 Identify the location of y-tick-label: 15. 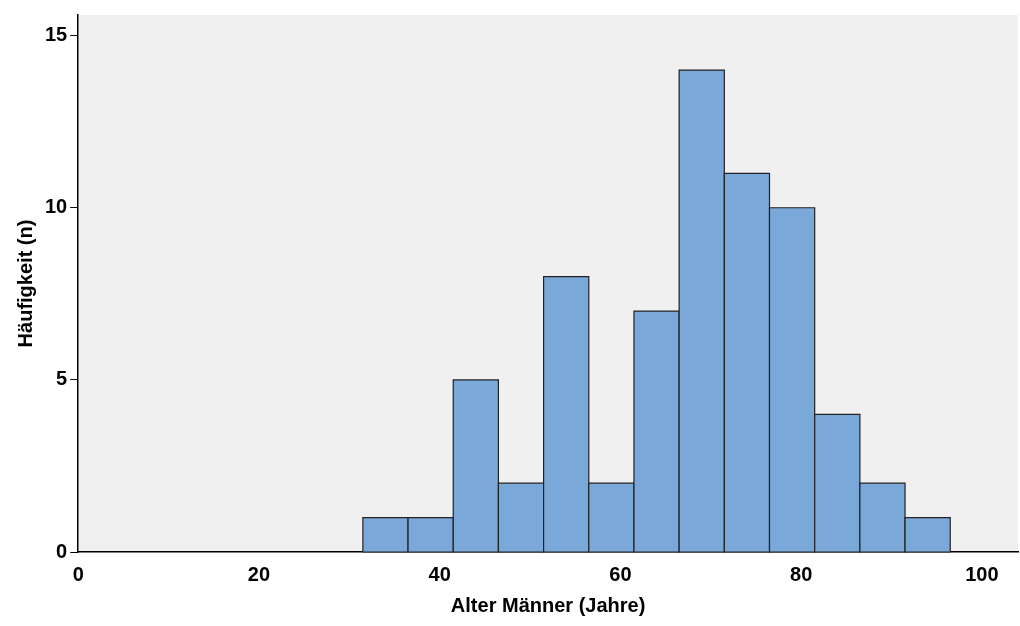
(56, 34).